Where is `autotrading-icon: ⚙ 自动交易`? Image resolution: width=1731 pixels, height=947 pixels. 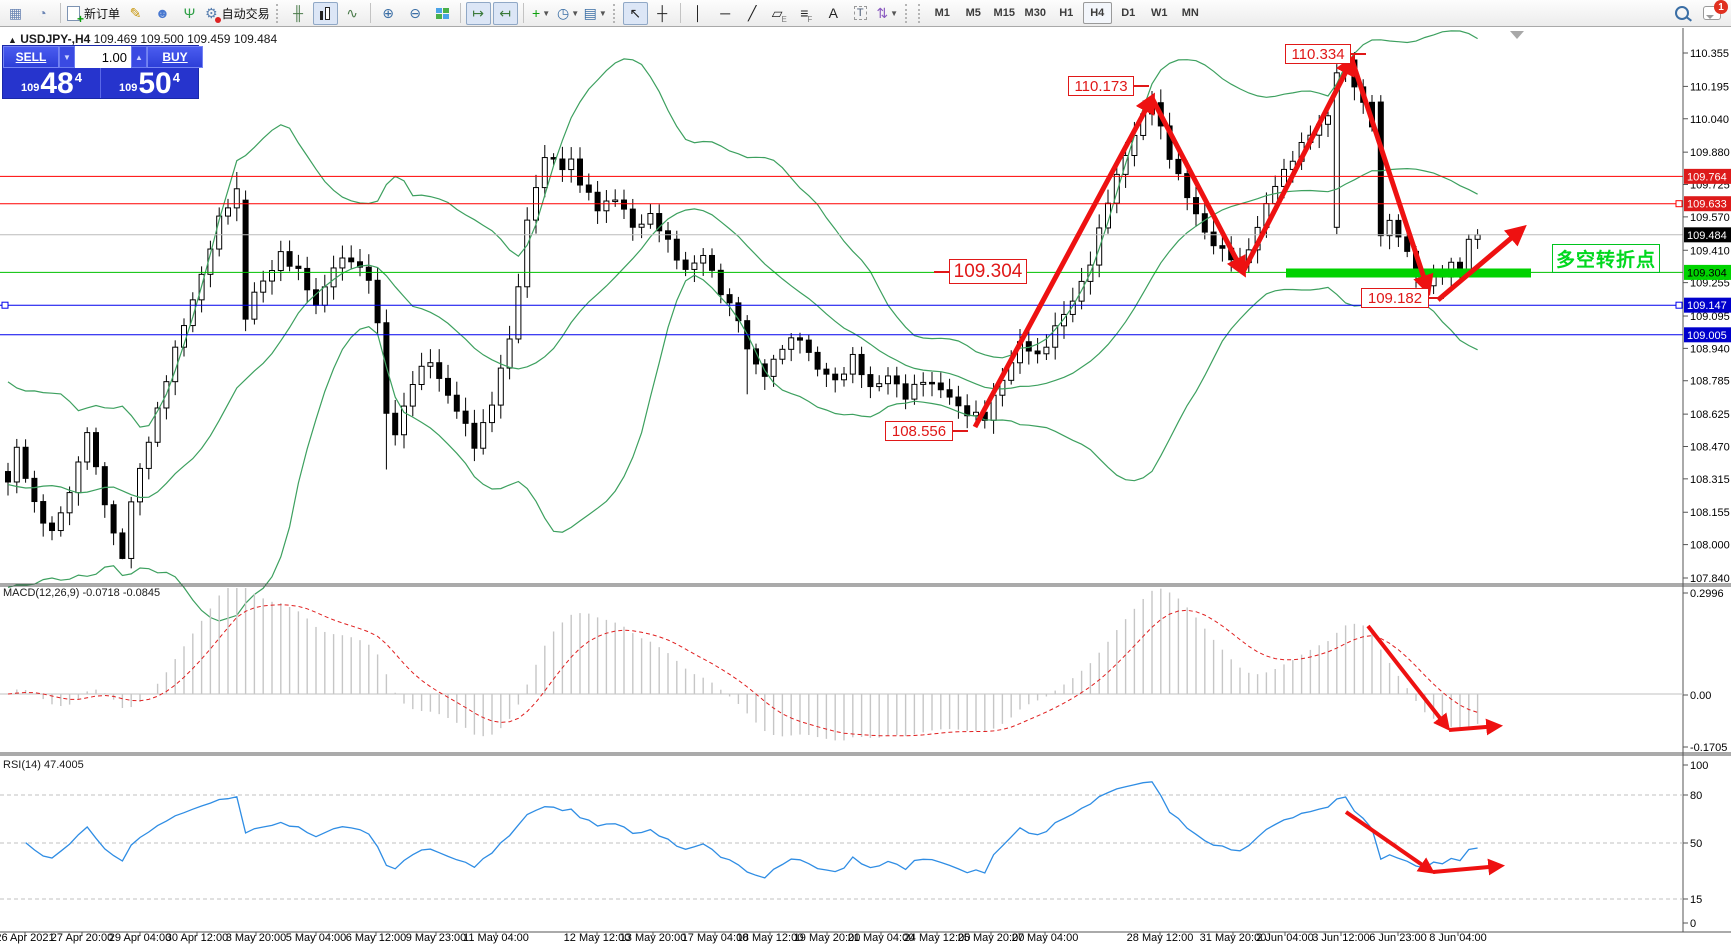
autotrading-icon: ⚙ 自动交易 is located at coordinates (237, 13).